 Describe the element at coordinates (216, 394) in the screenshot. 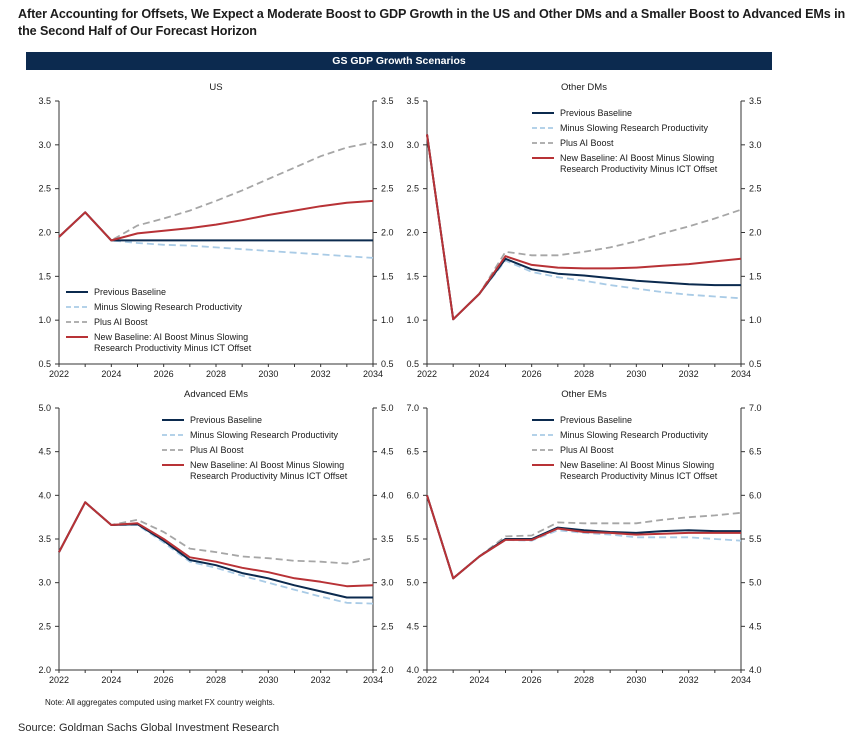

I see `chart-title: Advanced EMs` at that location.